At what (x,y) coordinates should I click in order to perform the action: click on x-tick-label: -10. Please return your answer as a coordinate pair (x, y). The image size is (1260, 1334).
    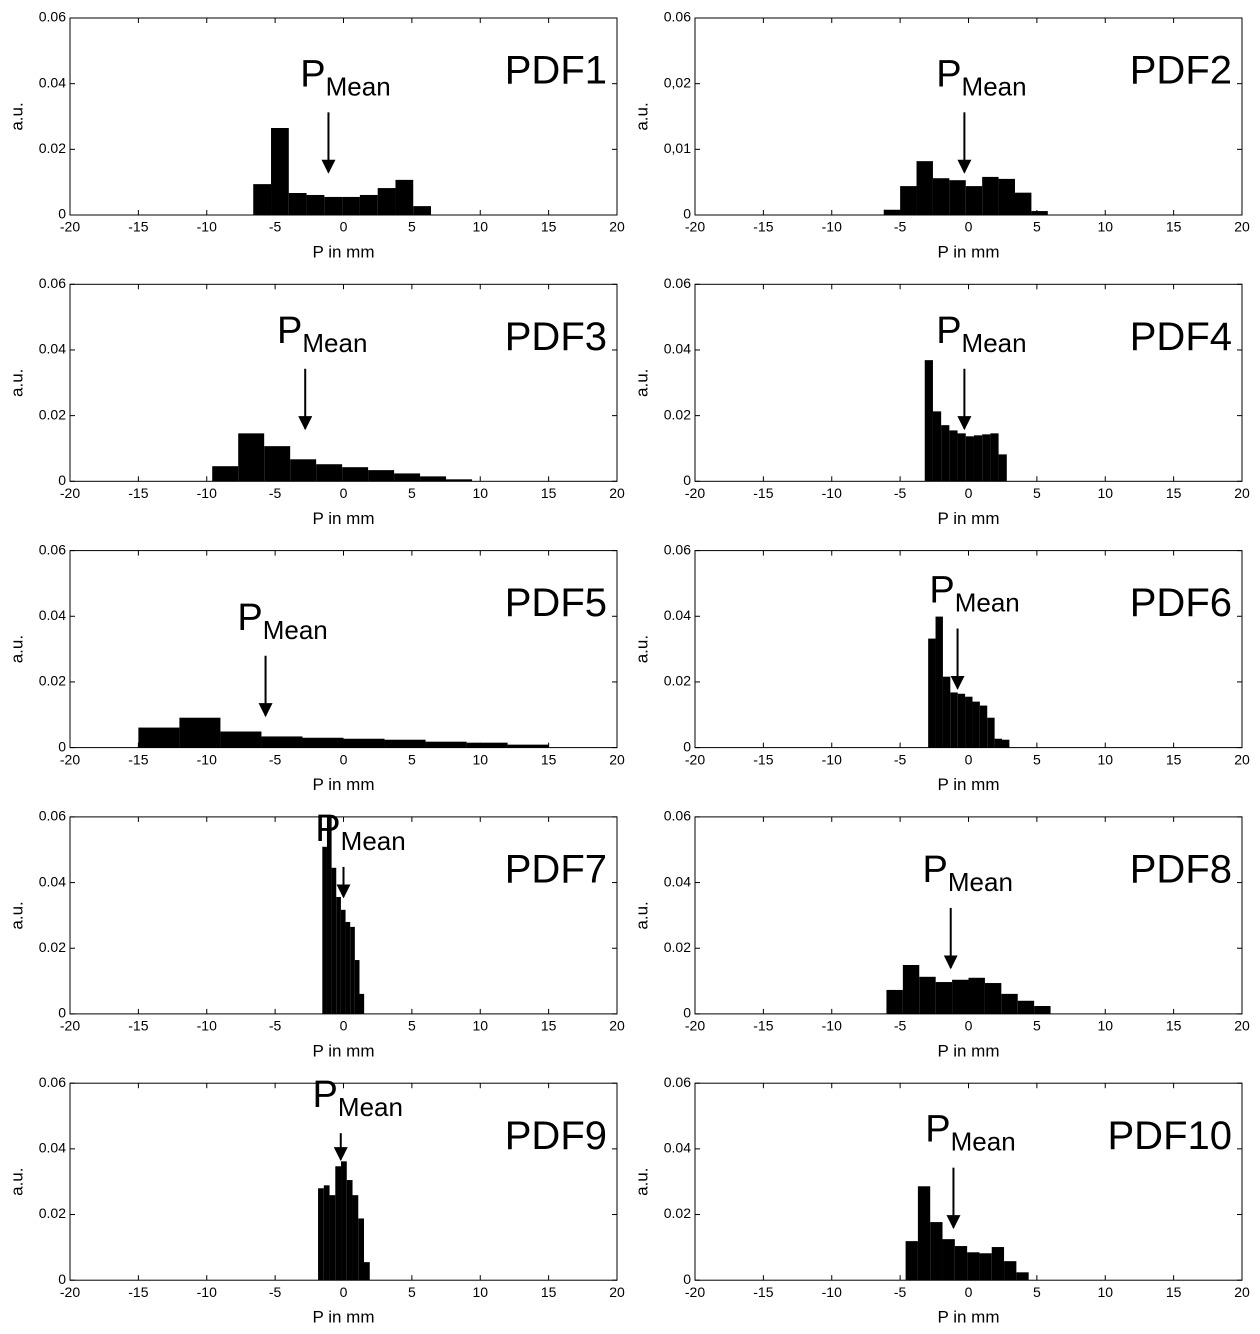
    Looking at the image, I should click on (207, 1292).